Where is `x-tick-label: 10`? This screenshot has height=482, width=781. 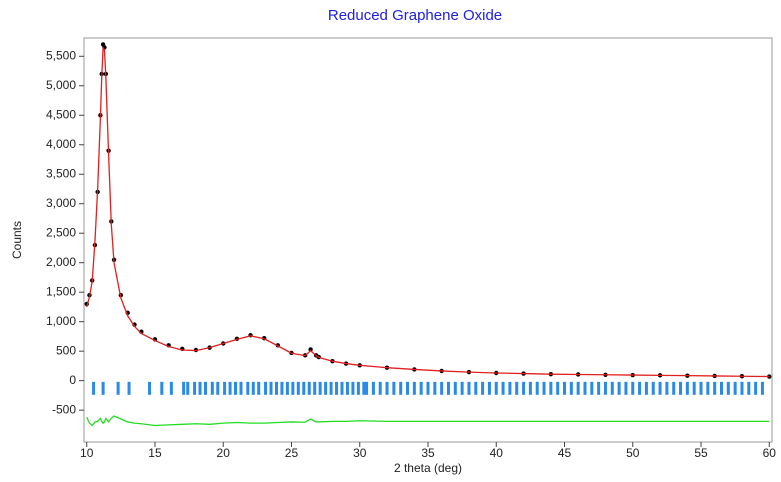
x-tick-label: 10 is located at coordinates (87, 453).